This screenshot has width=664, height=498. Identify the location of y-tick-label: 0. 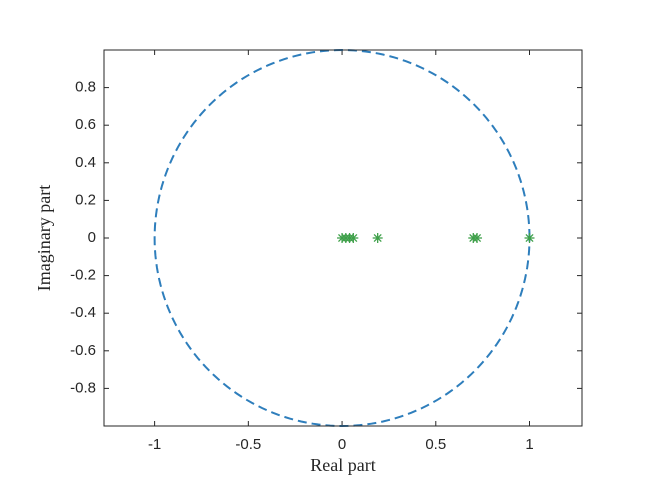
(92, 237).